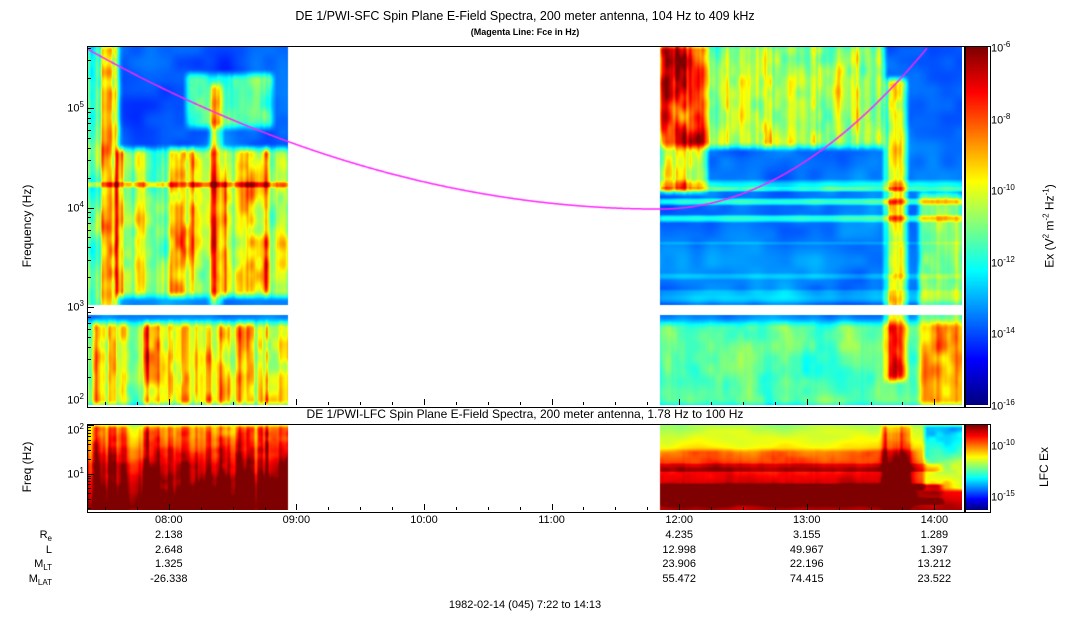 The width and height of the screenshot is (1083, 620). Describe the element at coordinates (525, 32) in the screenshot. I see `sfc-subtitle: (Magenta Line: Fce in Hz)` at that location.